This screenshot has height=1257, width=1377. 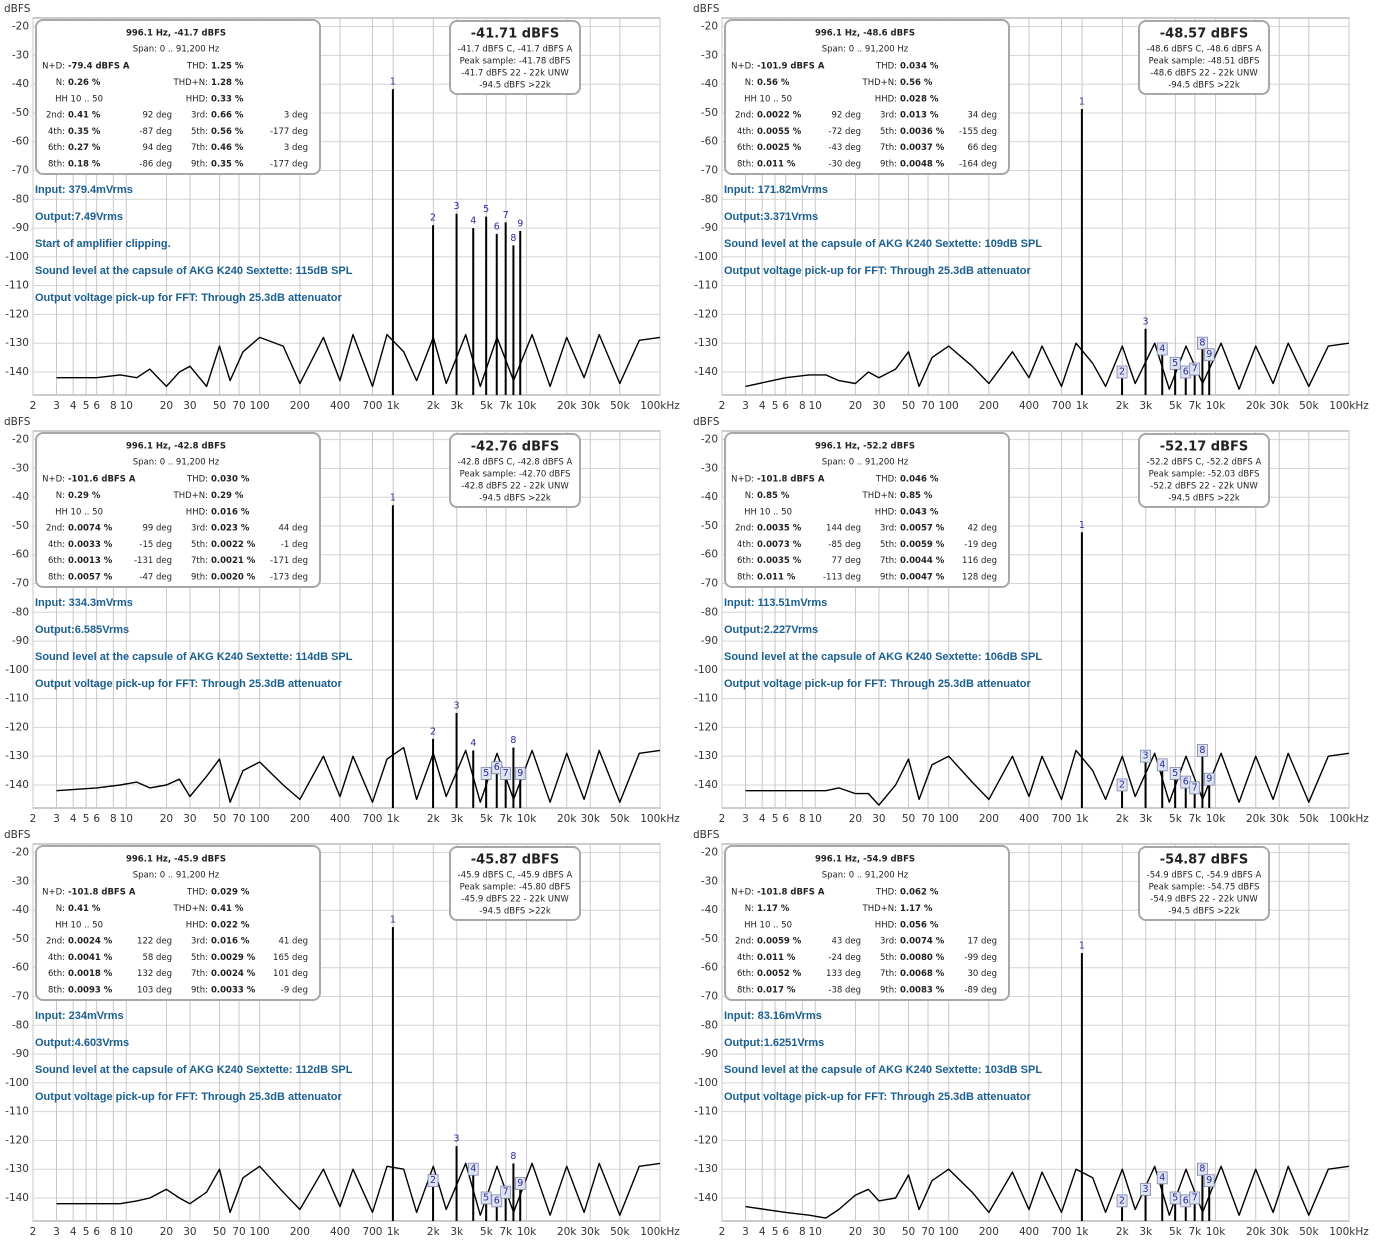 What do you see at coordinates (1280, 1232) in the screenshot?
I see `x-tick-label: 30k` at bounding box center [1280, 1232].